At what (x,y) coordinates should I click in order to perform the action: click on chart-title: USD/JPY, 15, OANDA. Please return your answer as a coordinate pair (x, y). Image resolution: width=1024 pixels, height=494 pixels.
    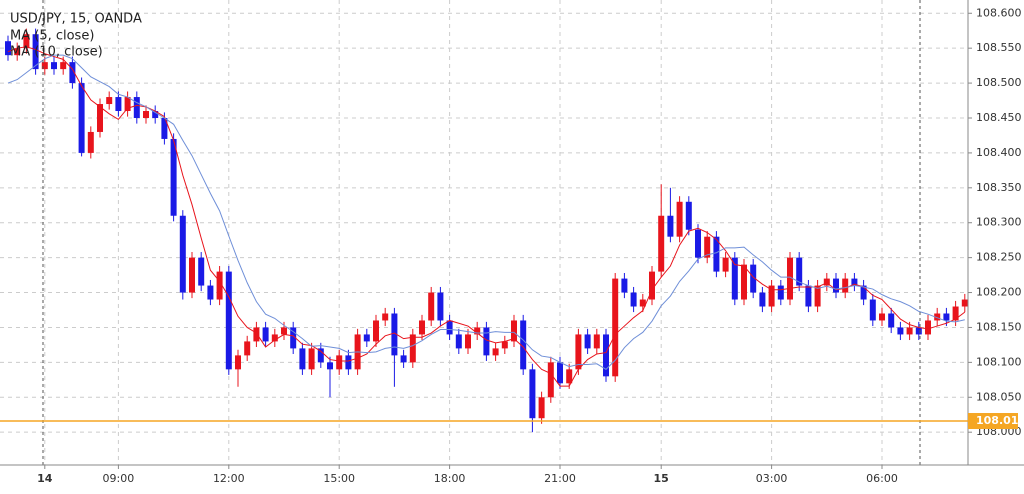
    Looking at the image, I should click on (76, 19).